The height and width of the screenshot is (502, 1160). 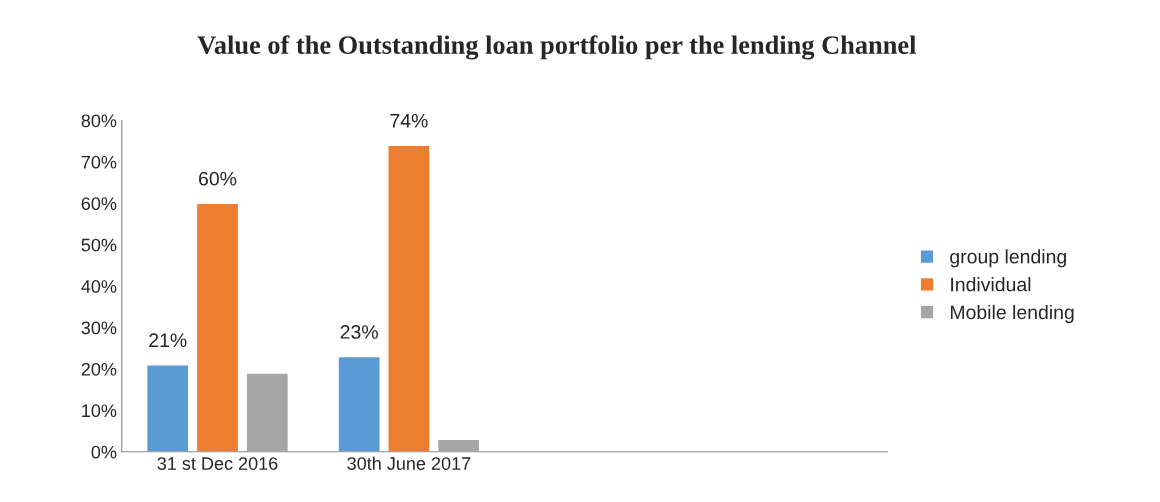 I want to click on data-label: 23%, so click(x=359, y=332).